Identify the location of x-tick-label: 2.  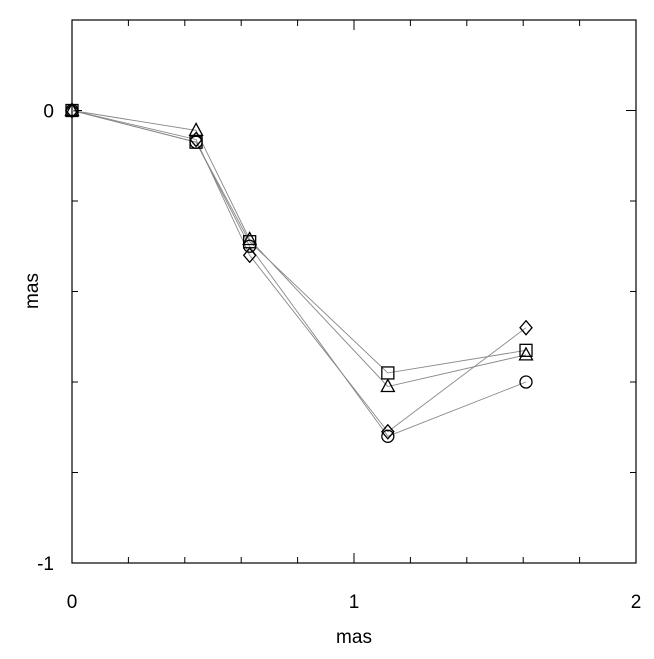
(636, 602).